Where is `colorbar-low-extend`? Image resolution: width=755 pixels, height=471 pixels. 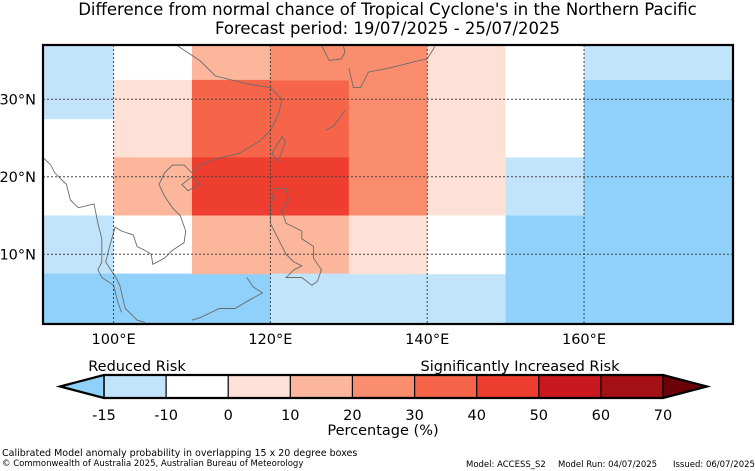 colorbar-low-extend is located at coordinates (81, 386).